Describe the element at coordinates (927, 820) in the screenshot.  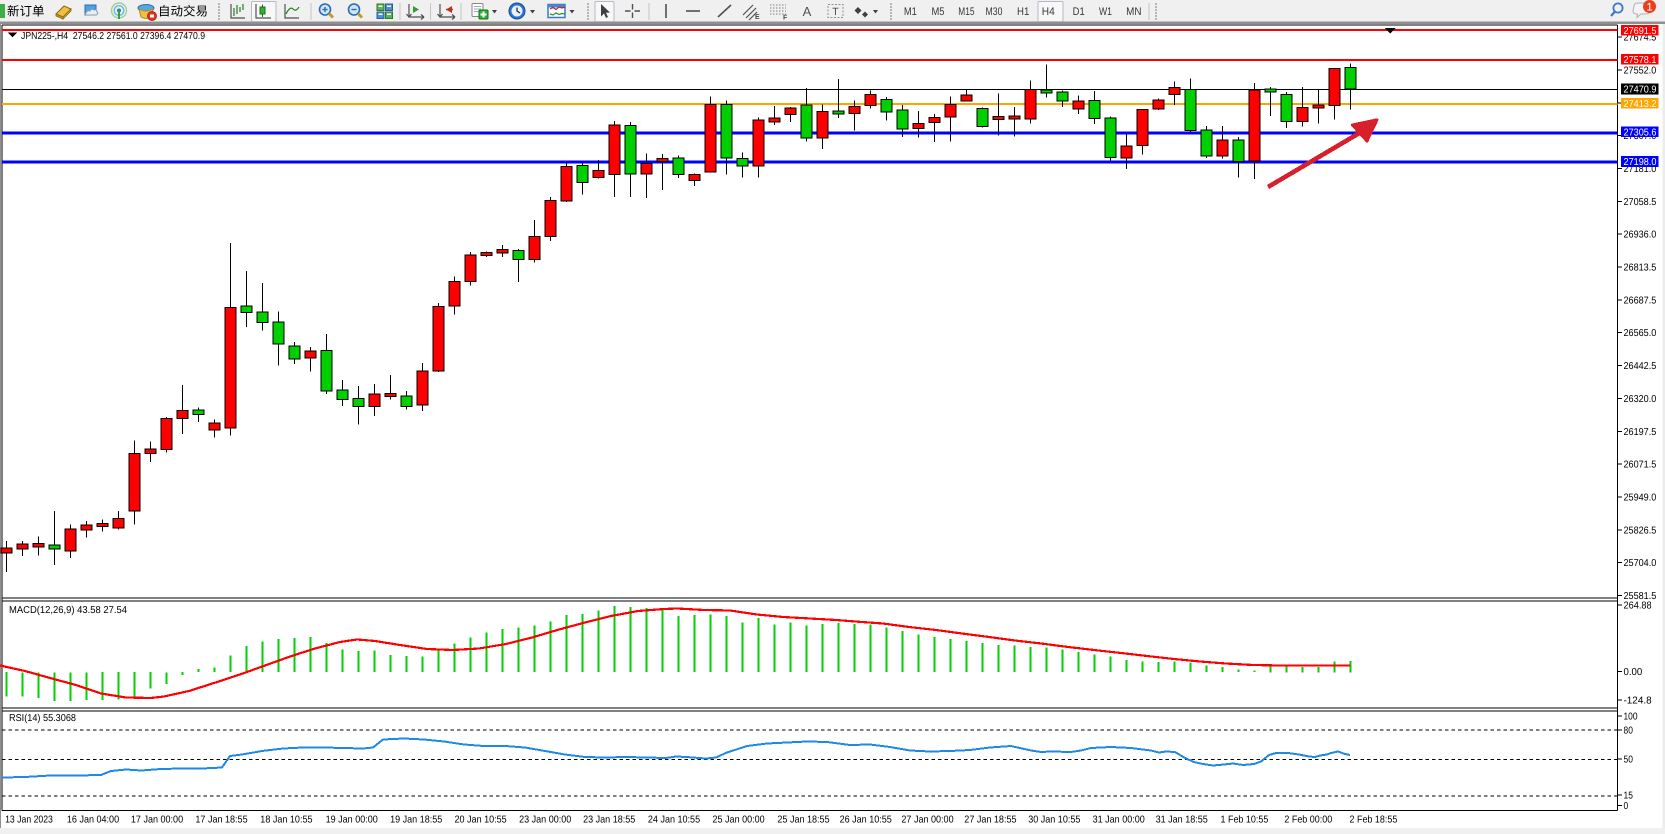
I see `svg-text: 27 Jan 00:00` at that location.